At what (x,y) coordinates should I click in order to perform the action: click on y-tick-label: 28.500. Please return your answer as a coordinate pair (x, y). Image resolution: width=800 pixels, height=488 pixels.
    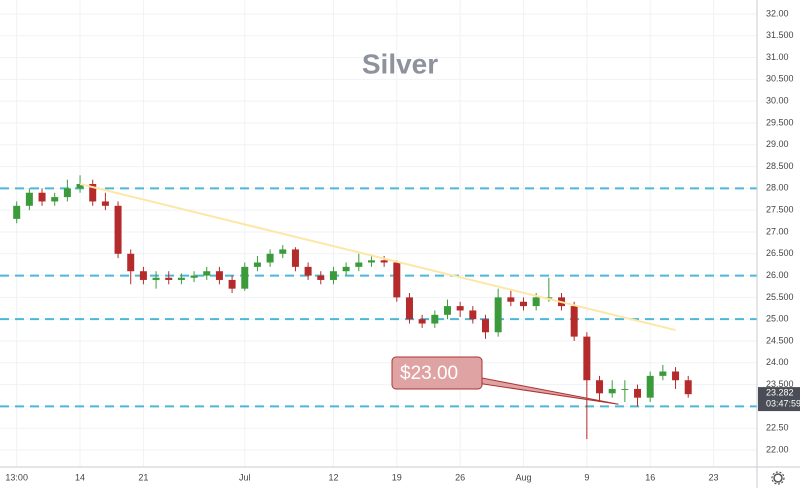
    Looking at the image, I should click on (780, 166).